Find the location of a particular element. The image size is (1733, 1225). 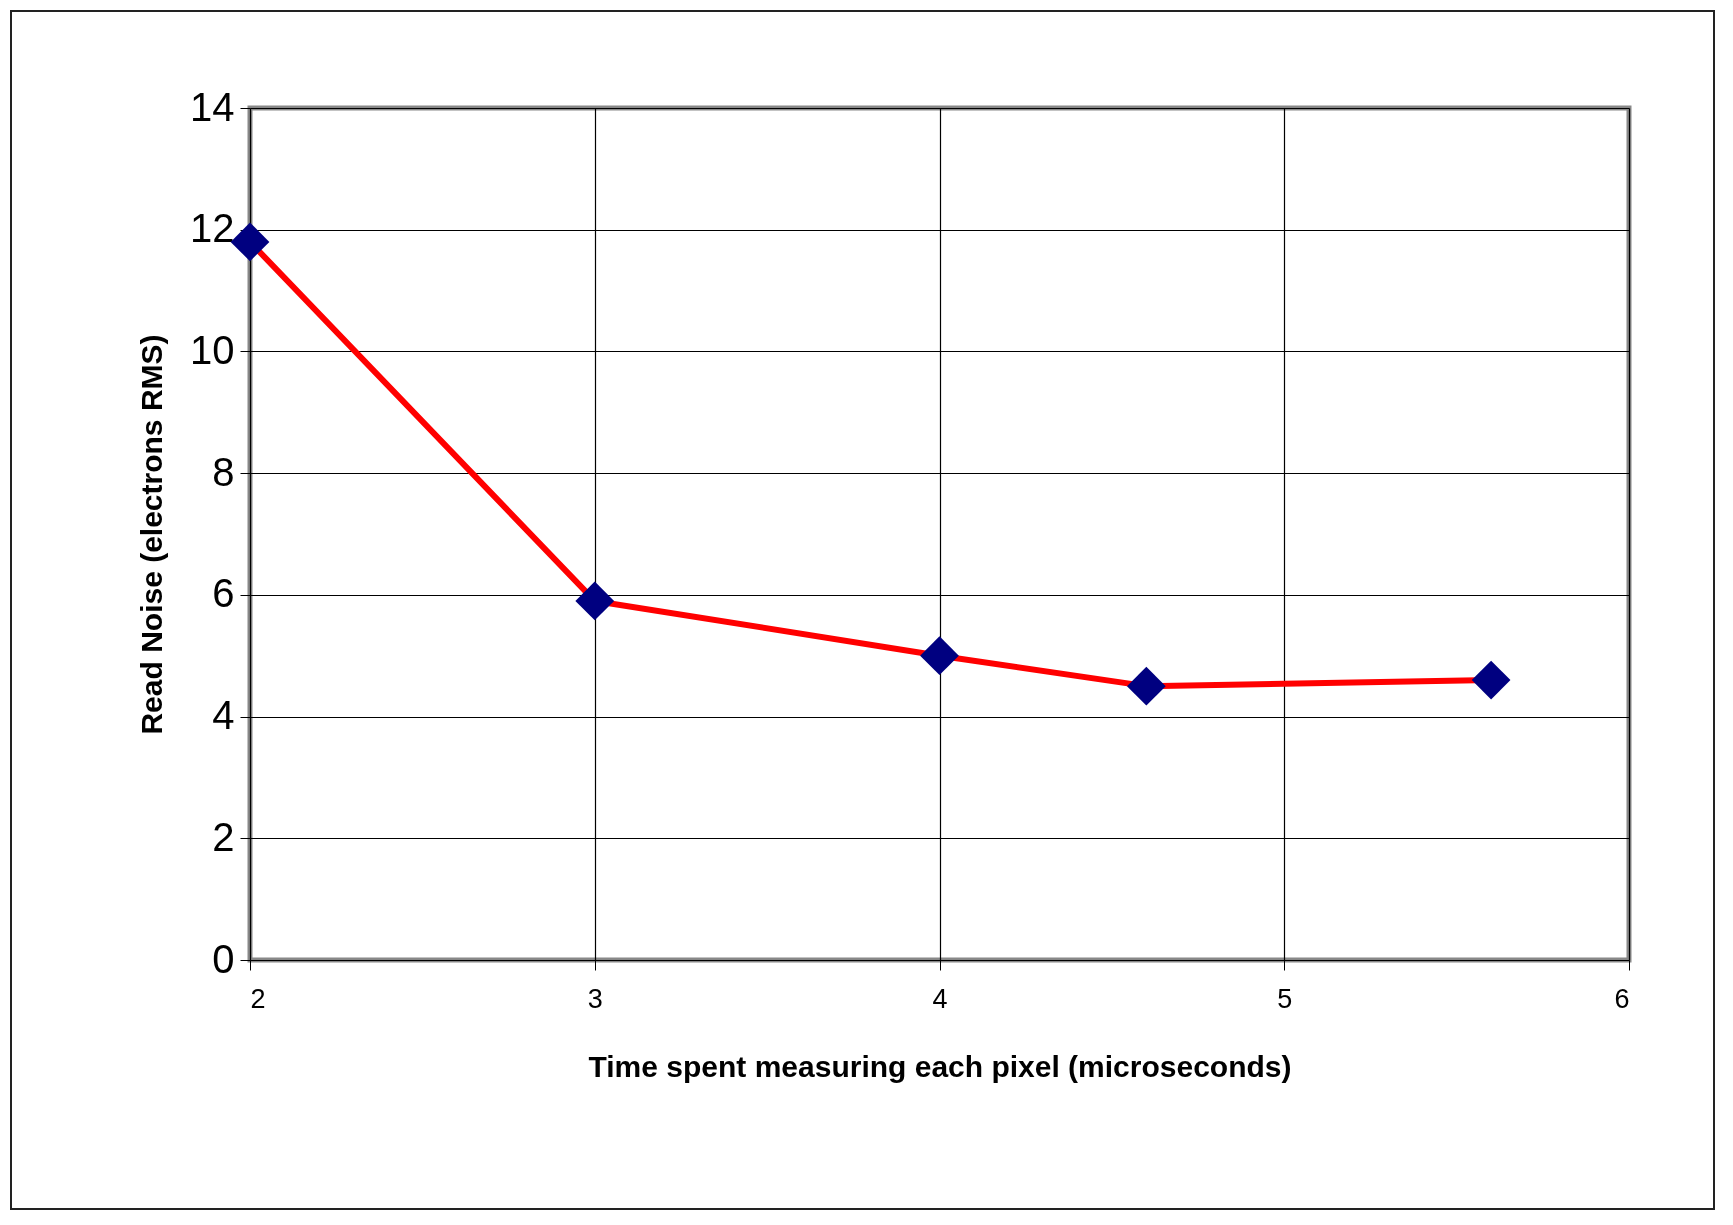

y-tick-label: 6 is located at coordinates (223, 593).